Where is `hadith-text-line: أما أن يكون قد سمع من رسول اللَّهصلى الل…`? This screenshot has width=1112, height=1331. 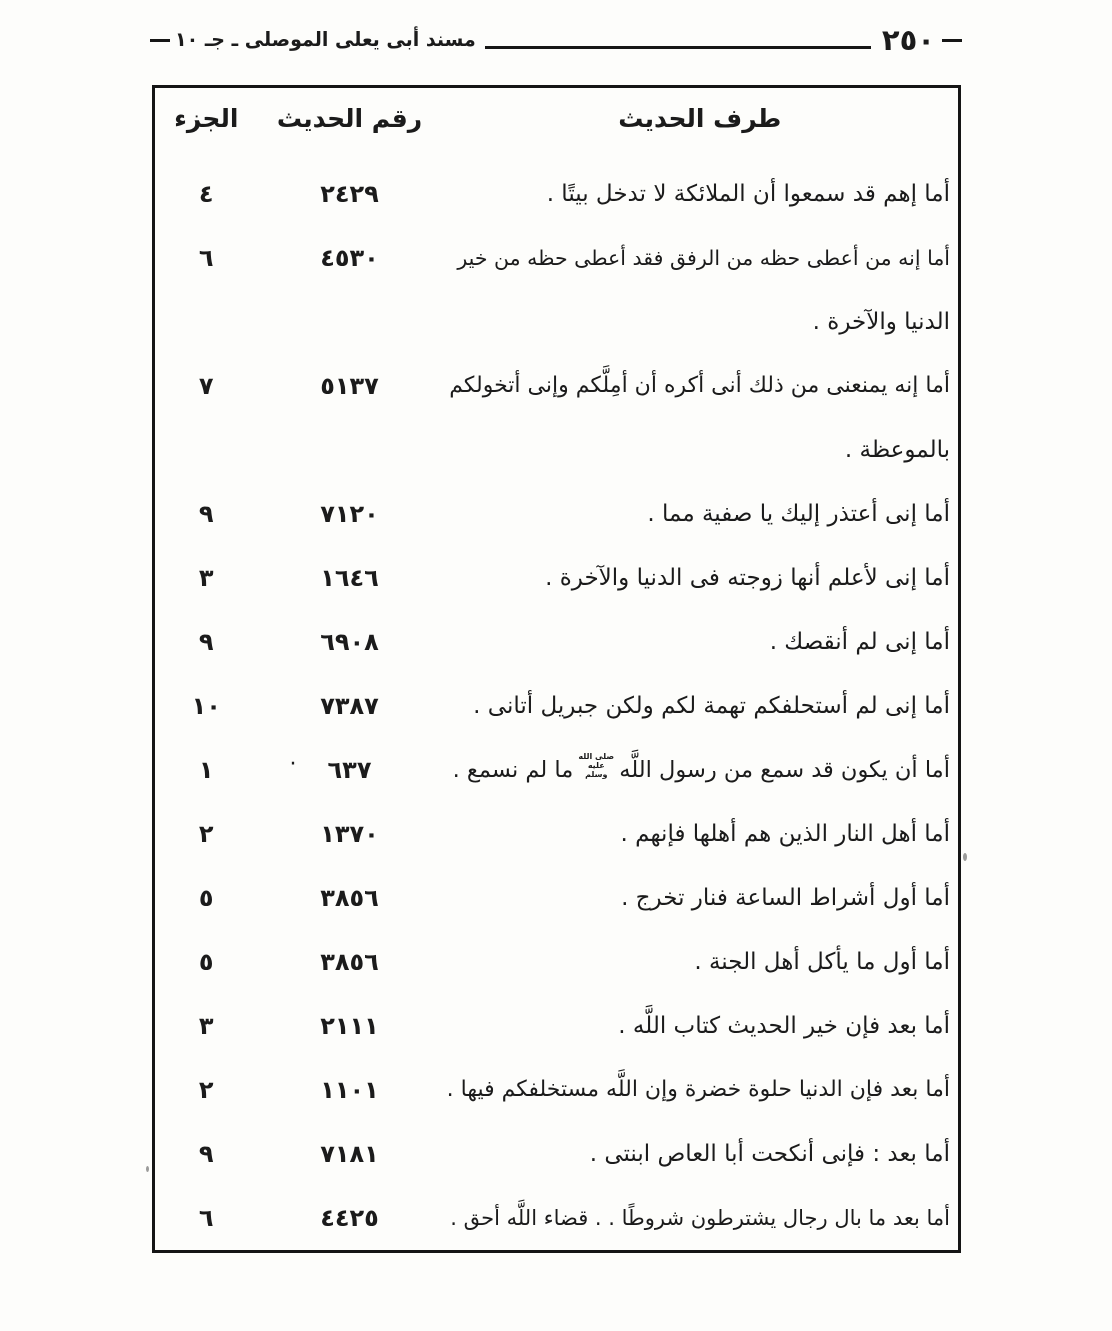 hadith-text-line: أما أن يكون قد سمع من رسول اللَّهصلى الل… is located at coordinates (699, 770).